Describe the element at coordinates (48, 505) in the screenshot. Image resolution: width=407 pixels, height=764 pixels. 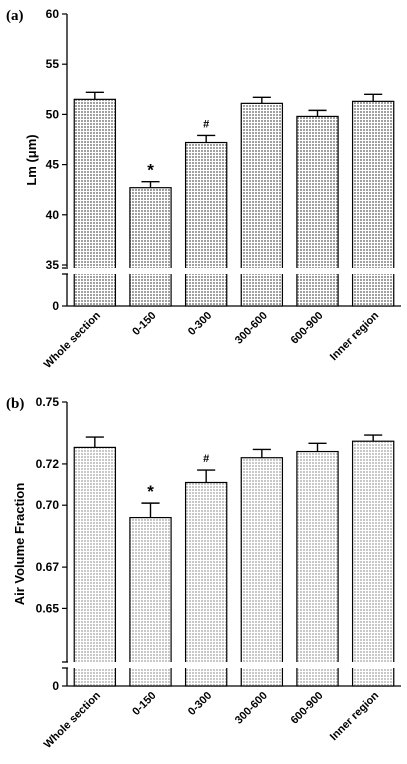
I see `y-tick-label: 0.70` at that location.